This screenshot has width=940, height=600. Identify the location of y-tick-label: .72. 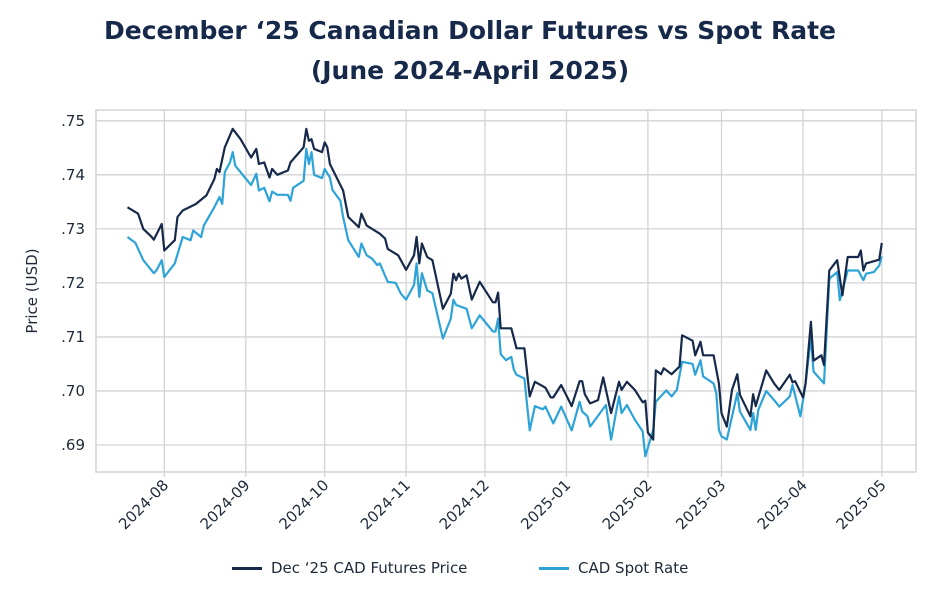
(73, 283).